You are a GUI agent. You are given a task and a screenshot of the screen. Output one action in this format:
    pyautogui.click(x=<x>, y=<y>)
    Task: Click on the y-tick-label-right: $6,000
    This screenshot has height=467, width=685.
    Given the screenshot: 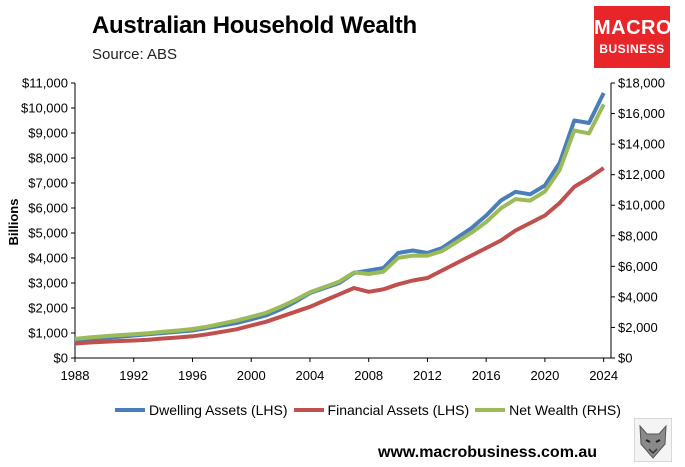 What is the action you would take?
    pyautogui.click(x=638, y=266)
    